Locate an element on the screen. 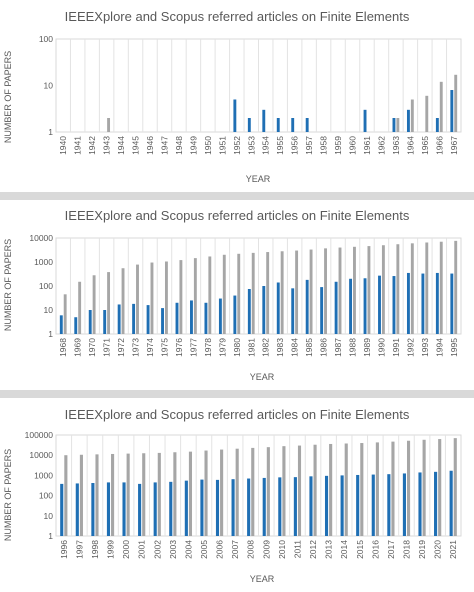 The width and height of the screenshot is (474, 592). bar-gray-1974 is located at coordinates (152, 298).